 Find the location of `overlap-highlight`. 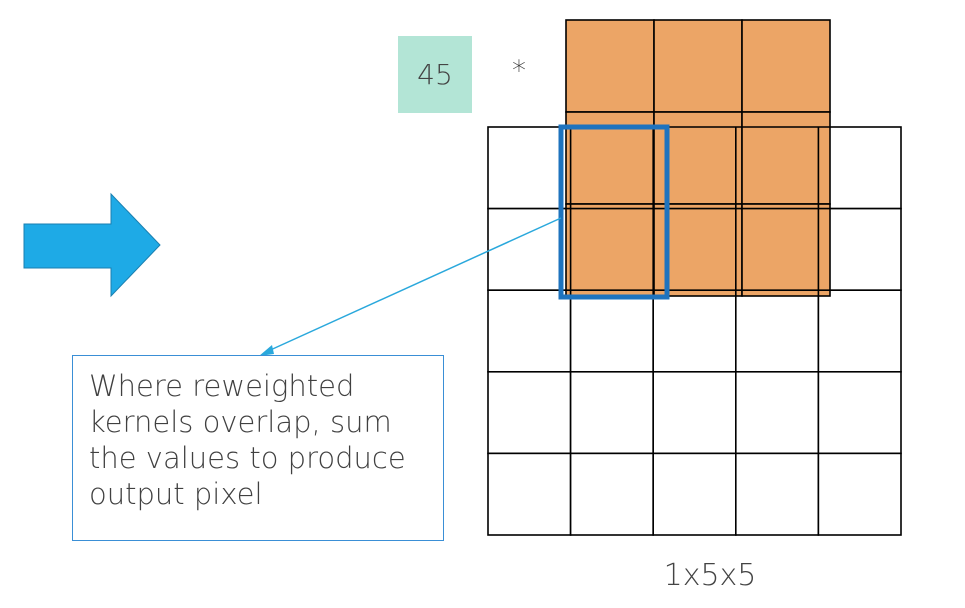

overlap-highlight is located at coordinates (614, 212).